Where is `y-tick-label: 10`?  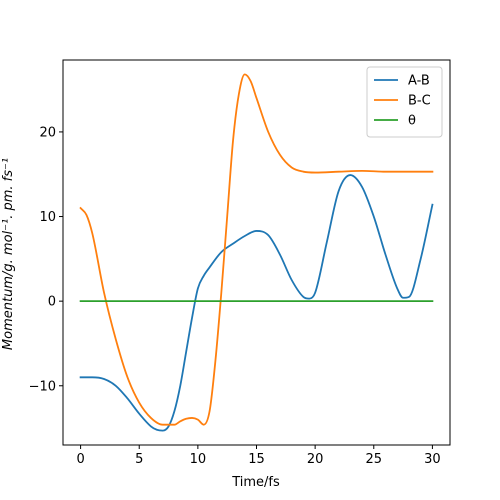 y-tick-label: 10 is located at coordinates (47, 217).